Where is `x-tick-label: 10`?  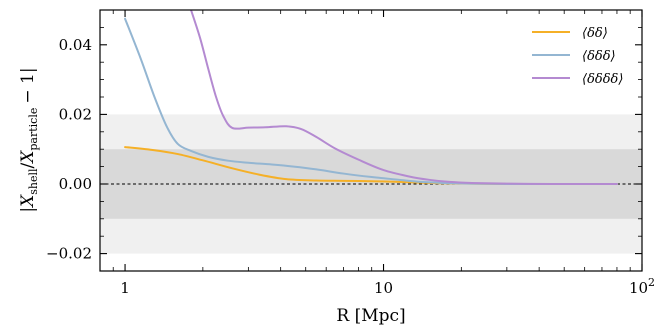
x-tick-label: 10 is located at coordinates (383, 288).